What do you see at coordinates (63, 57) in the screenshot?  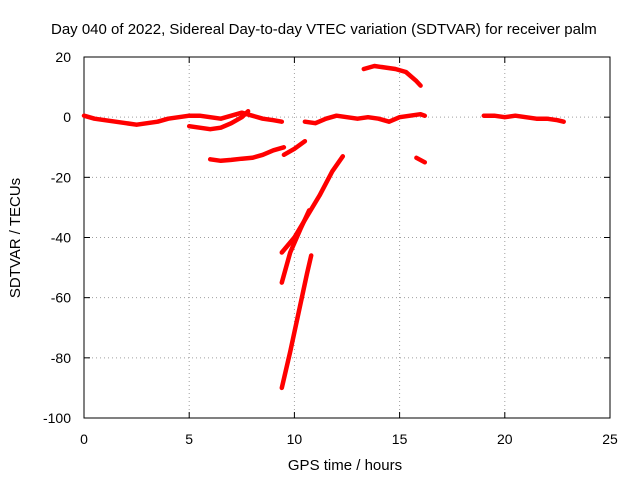 I see `y-tick-label: 20` at bounding box center [63, 57].